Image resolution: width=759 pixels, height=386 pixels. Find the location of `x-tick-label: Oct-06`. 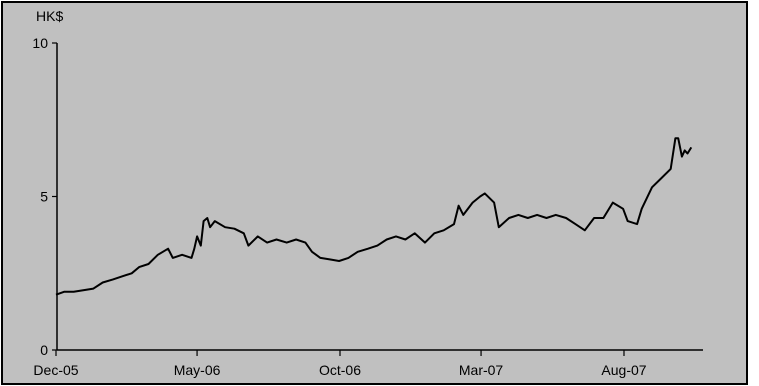

x-tick-label: Oct-06 is located at coordinates (340, 370).